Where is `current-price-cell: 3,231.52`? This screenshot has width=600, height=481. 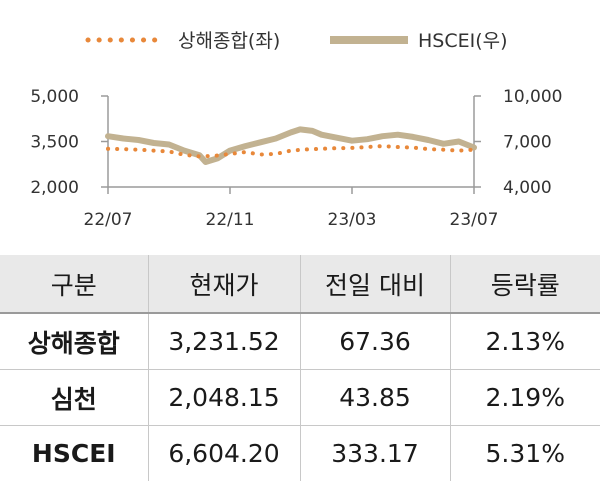 current-price-cell: 3,231.52 is located at coordinates (224, 341).